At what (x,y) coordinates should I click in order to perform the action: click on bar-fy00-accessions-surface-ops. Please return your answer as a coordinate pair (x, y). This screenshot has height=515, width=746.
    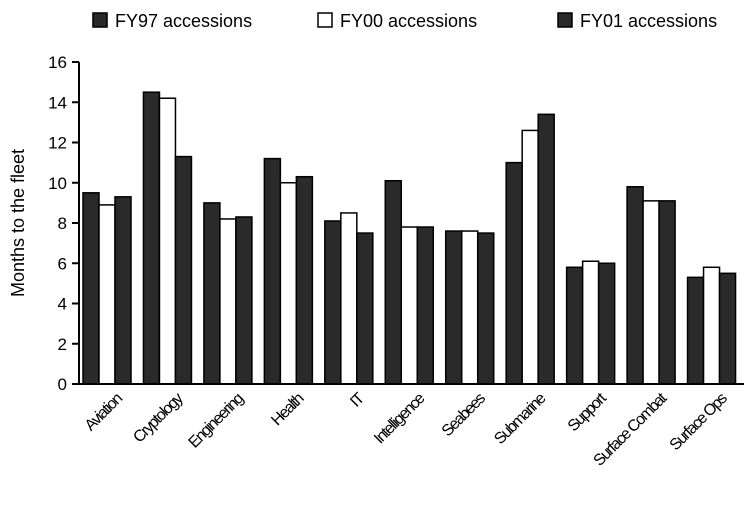
    Looking at the image, I should click on (711, 325).